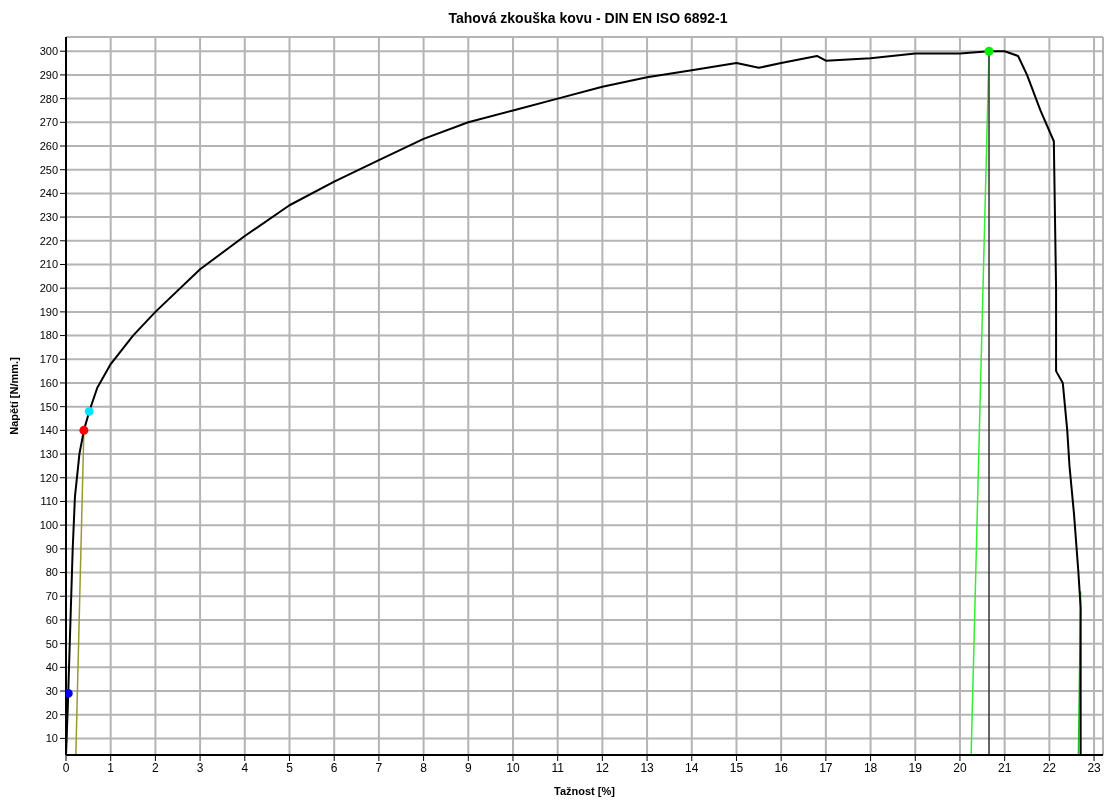 Image resolution: width=1109 pixels, height=802 pixels. I want to click on x-tick-label: 7, so click(379, 767).